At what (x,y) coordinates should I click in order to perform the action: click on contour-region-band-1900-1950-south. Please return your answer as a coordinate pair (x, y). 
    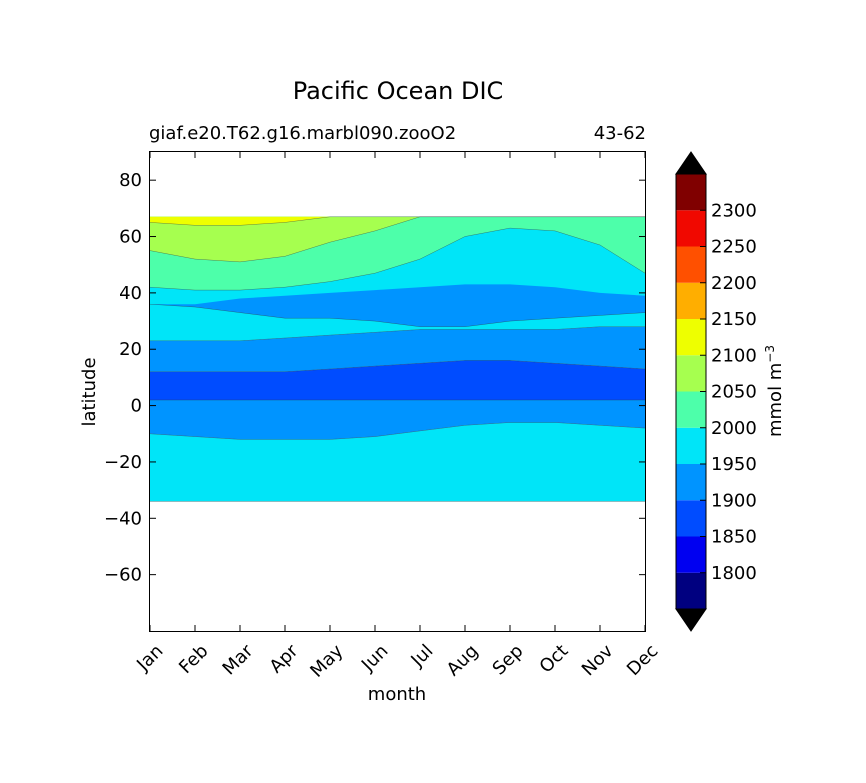
    Looking at the image, I should click on (397, 420).